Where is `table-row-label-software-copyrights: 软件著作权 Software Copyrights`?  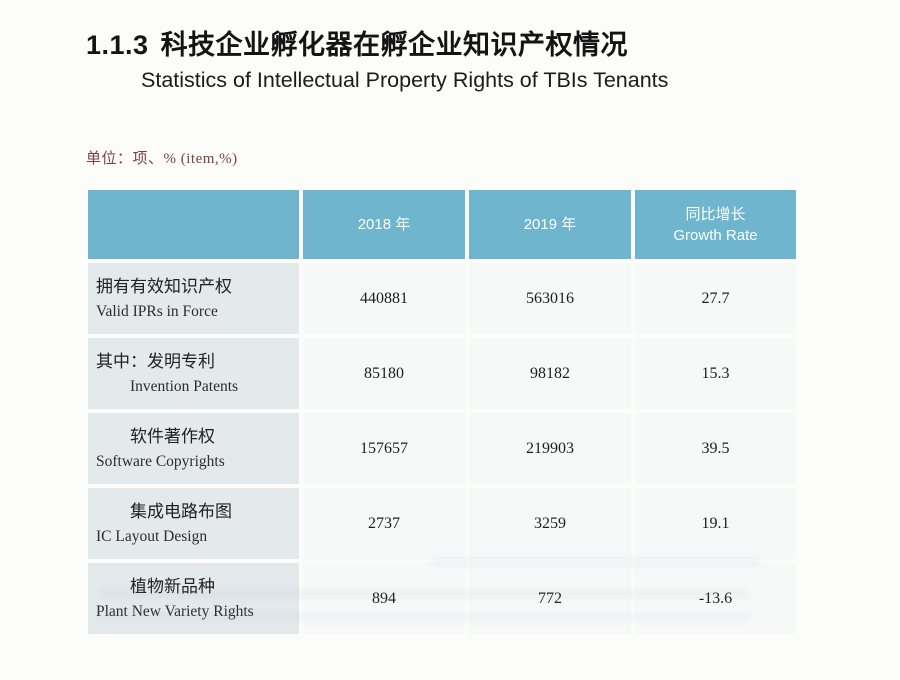 table-row-label-software-copyrights: 软件著作权 Software Copyrights is located at coordinates (193, 448).